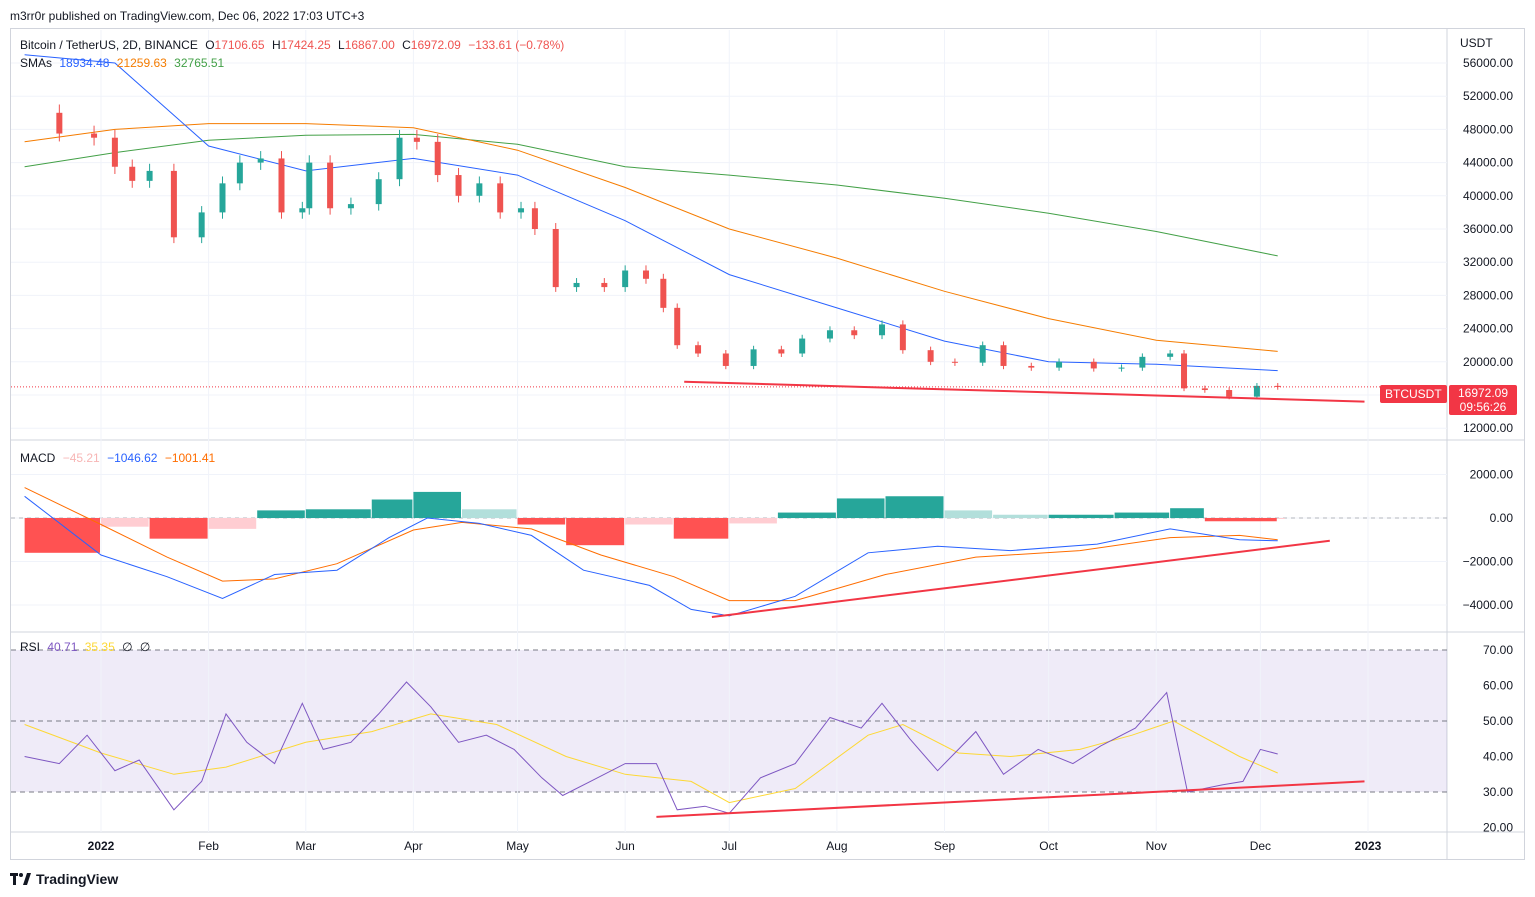 This screenshot has height=897, width=1535. What do you see at coordinates (36, 63) in the screenshot?
I see `sma-label: SMAs` at bounding box center [36, 63].